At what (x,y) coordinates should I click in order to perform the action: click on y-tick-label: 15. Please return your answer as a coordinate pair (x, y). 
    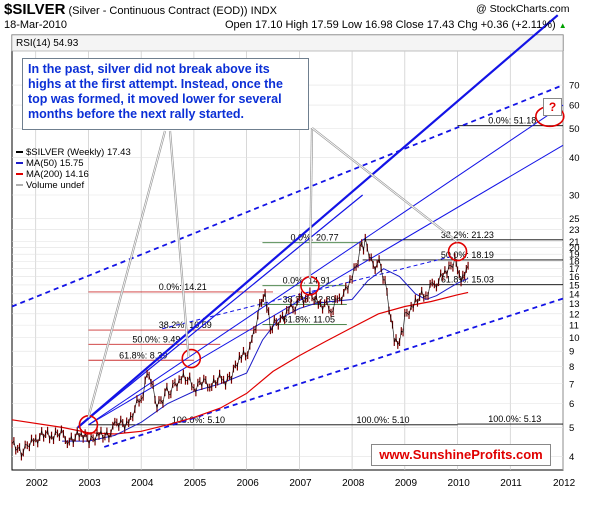
    Looking at the image, I should click on (574, 285).